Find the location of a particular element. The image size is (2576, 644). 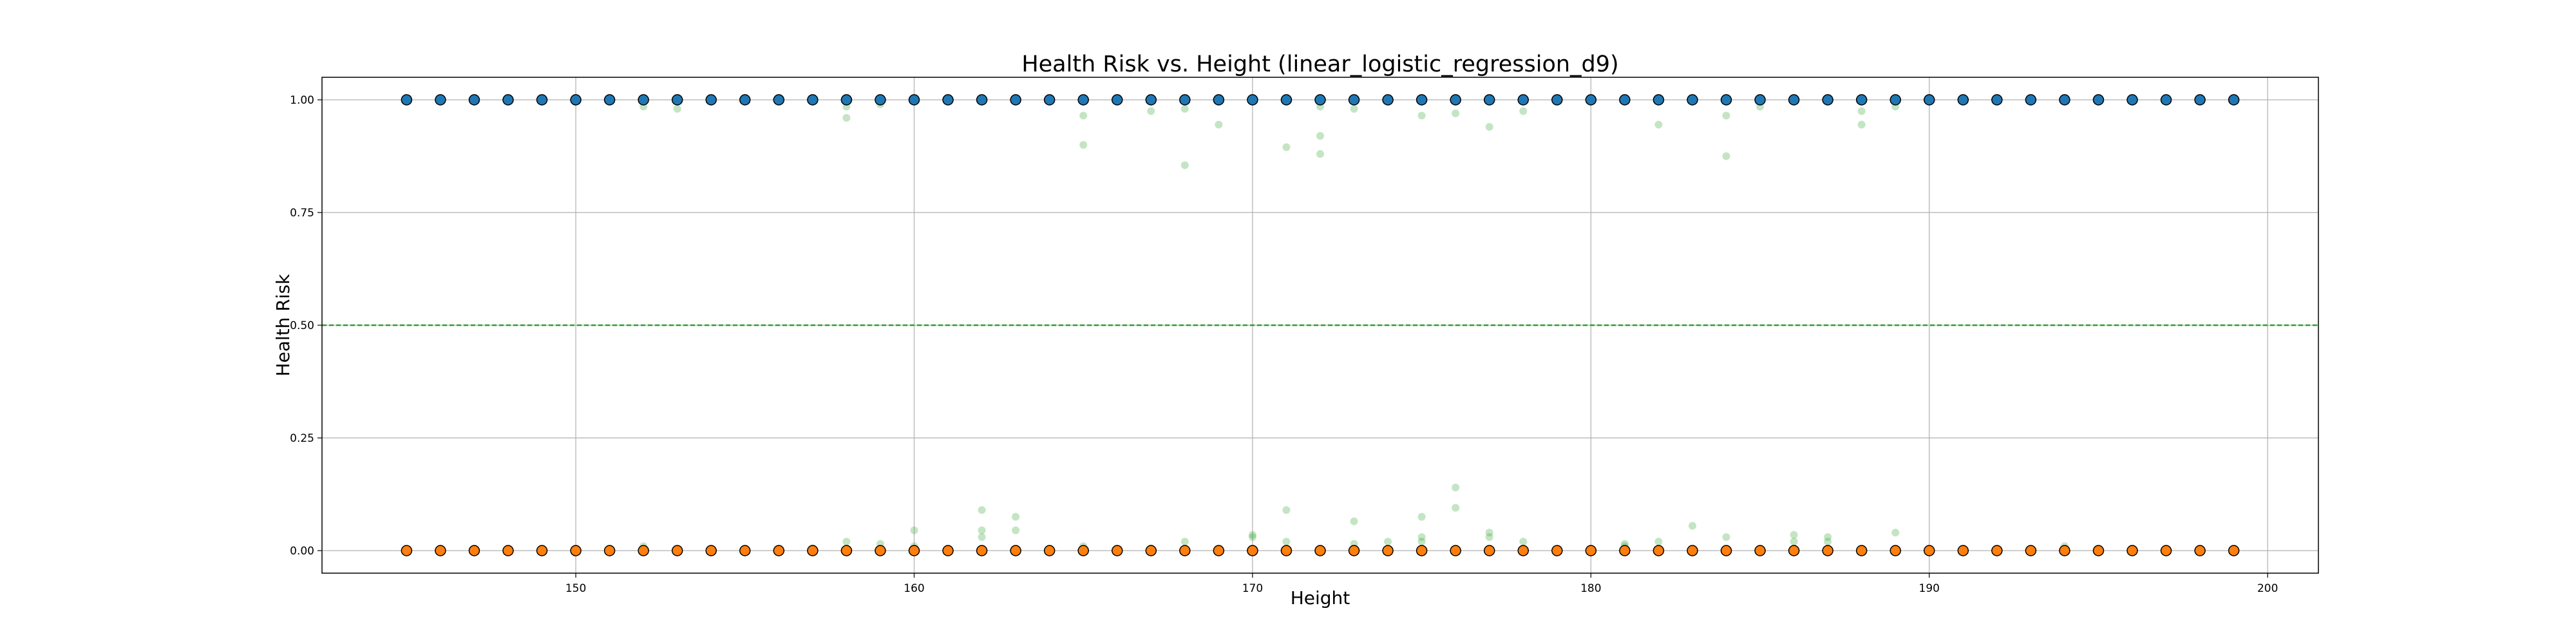

y-tick-label: 0.00 is located at coordinates (302, 551).